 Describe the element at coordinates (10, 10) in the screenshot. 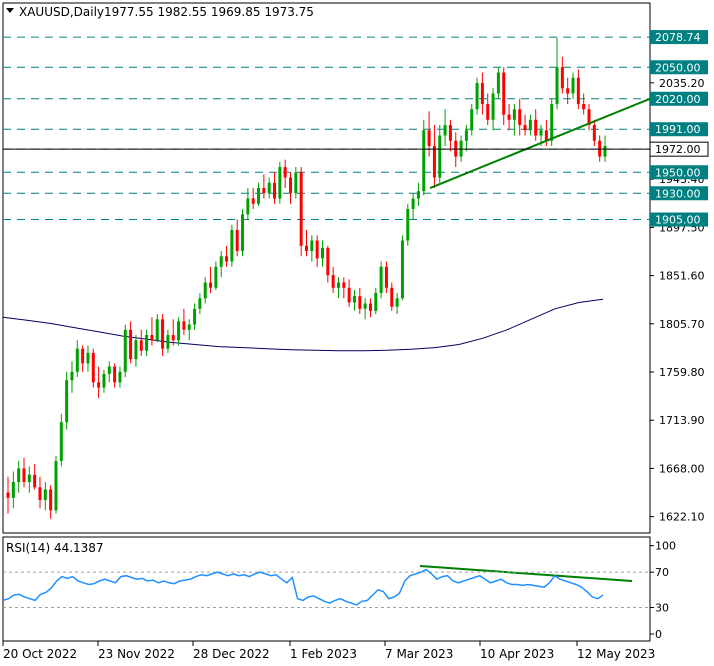

I see `collapse-triangle-icon` at that location.